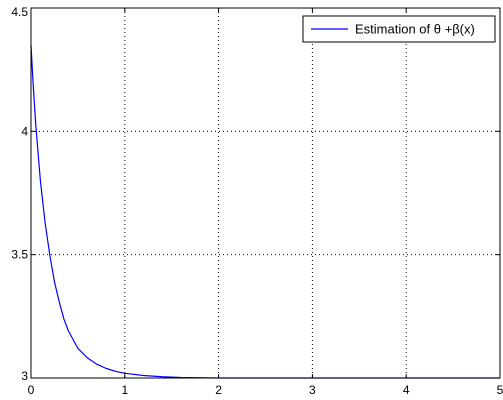 Image resolution: width=503 pixels, height=400 pixels. What do you see at coordinates (312, 390) in the screenshot?
I see `x-tick-label: 3` at bounding box center [312, 390].